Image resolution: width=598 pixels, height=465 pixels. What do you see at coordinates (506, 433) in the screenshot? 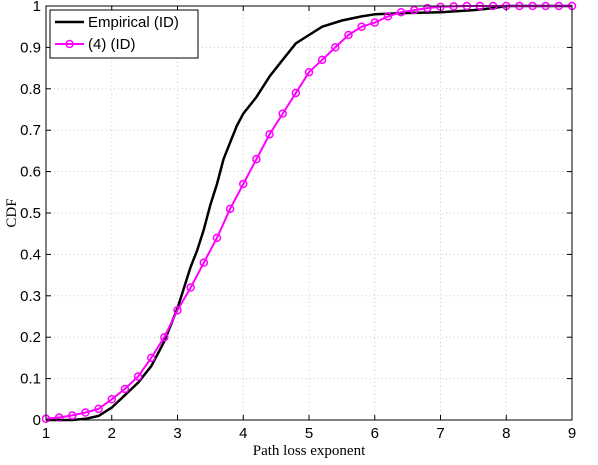
I see `x-tick-label: 8` at bounding box center [506, 433].